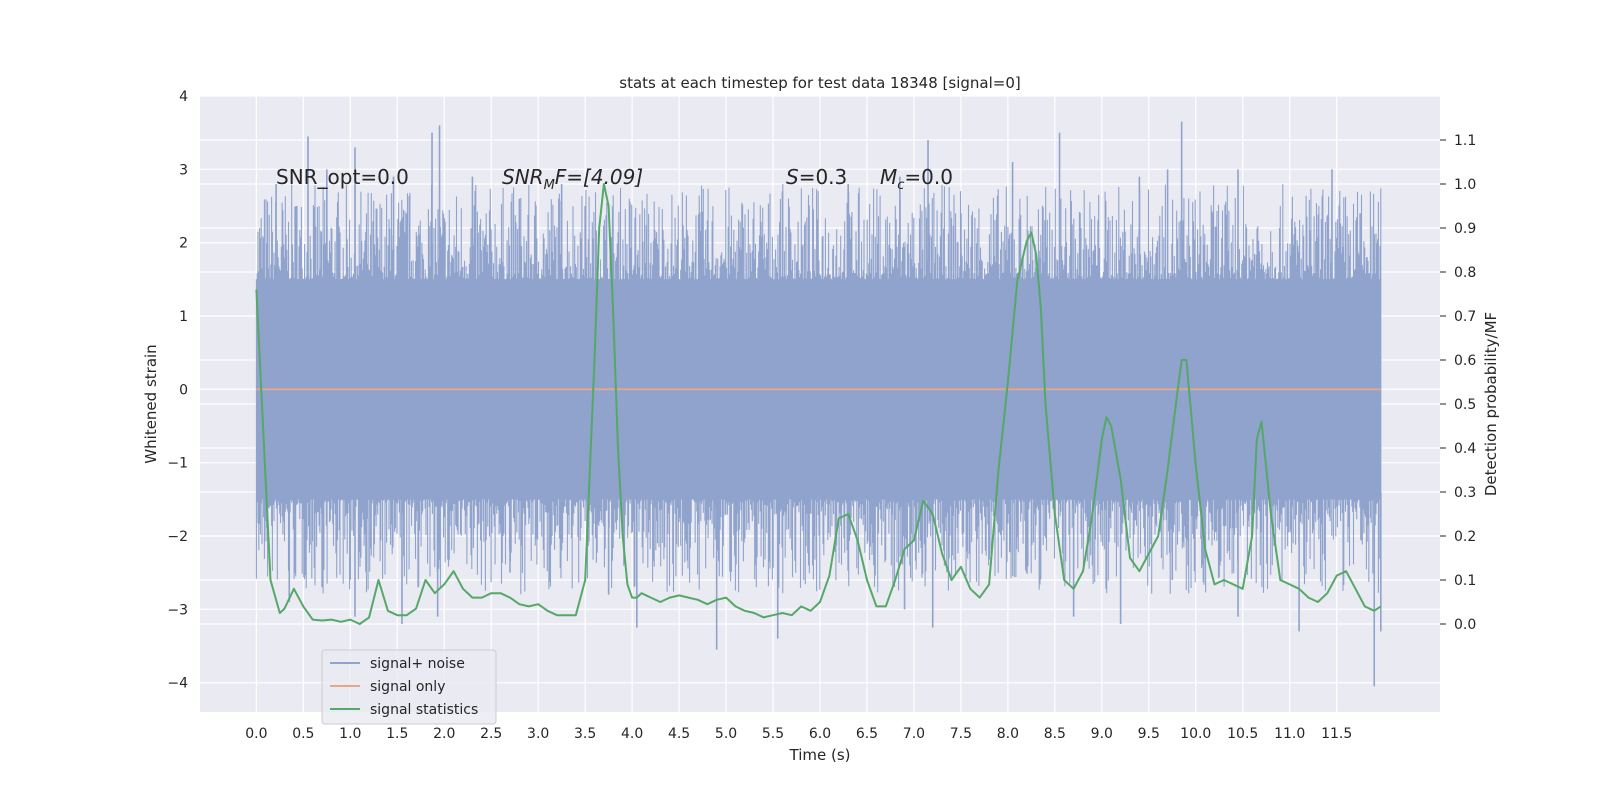 Image resolution: width=1600 pixels, height=800 pixels. Describe the element at coordinates (914, 734) in the screenshot. I see `x-tick-label: 7.0` at that location.